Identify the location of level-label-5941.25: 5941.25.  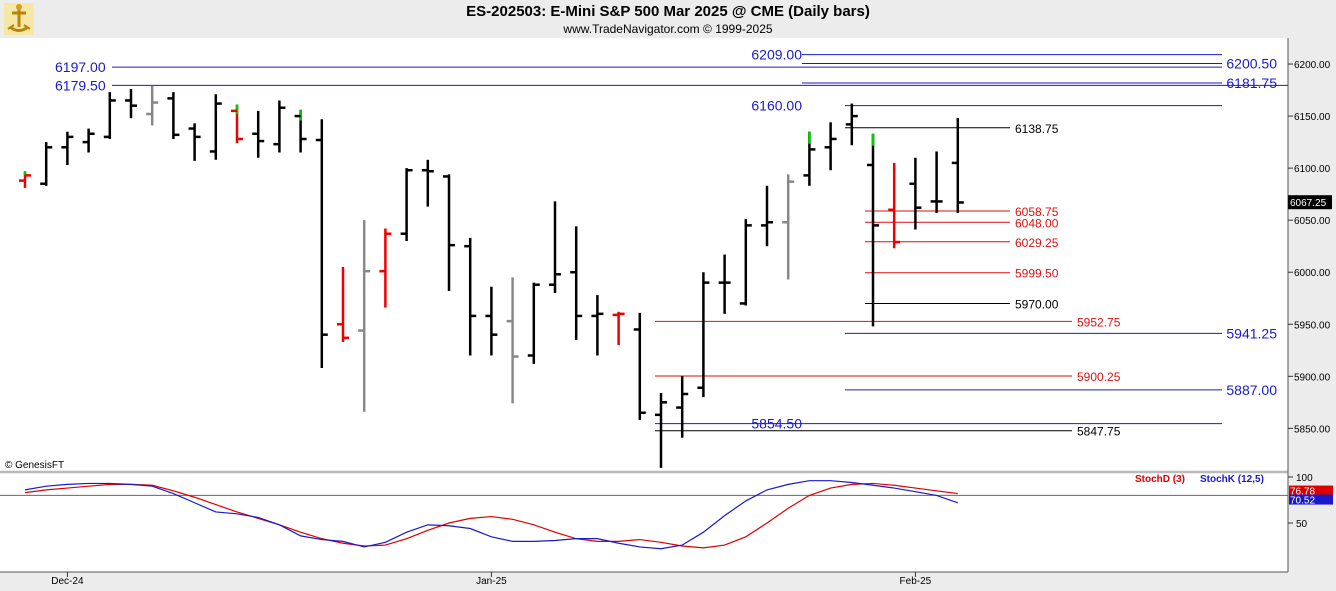
(1251, 333).